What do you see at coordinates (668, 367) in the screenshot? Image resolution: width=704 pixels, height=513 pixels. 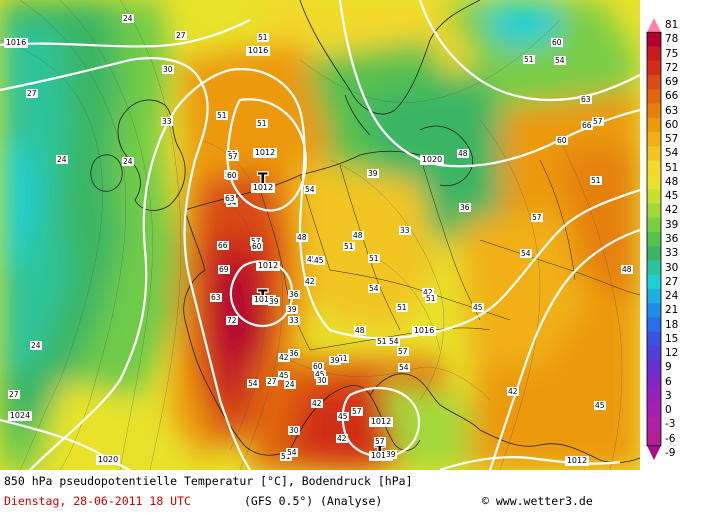 I see `colorbar-tick-label: 9` at bounding box center [668, 367].